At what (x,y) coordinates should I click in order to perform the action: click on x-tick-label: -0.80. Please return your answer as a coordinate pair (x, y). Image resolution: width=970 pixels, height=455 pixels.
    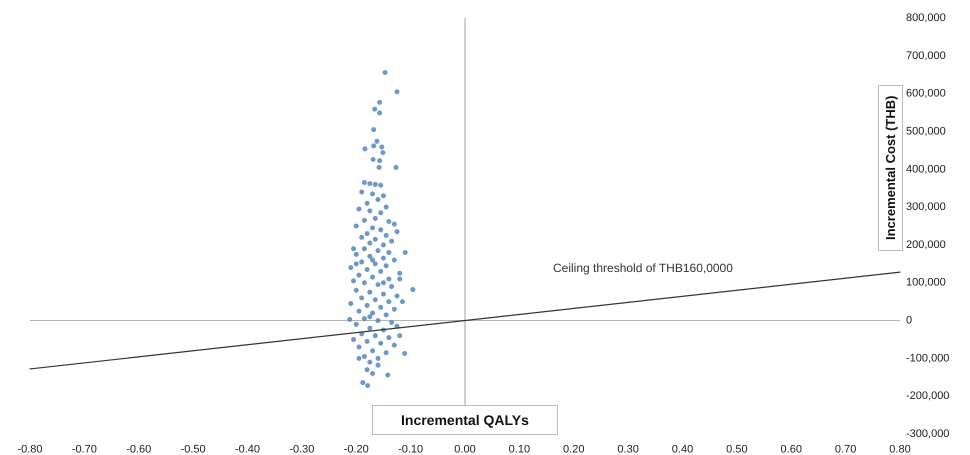
    Looking at the image, I should click on (30, 449).